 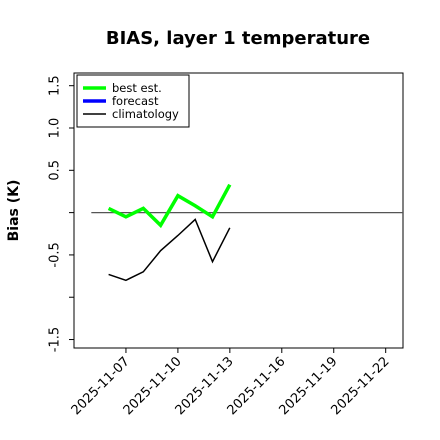 I want to click on series-line-climatology, so click(x=169, y=250).